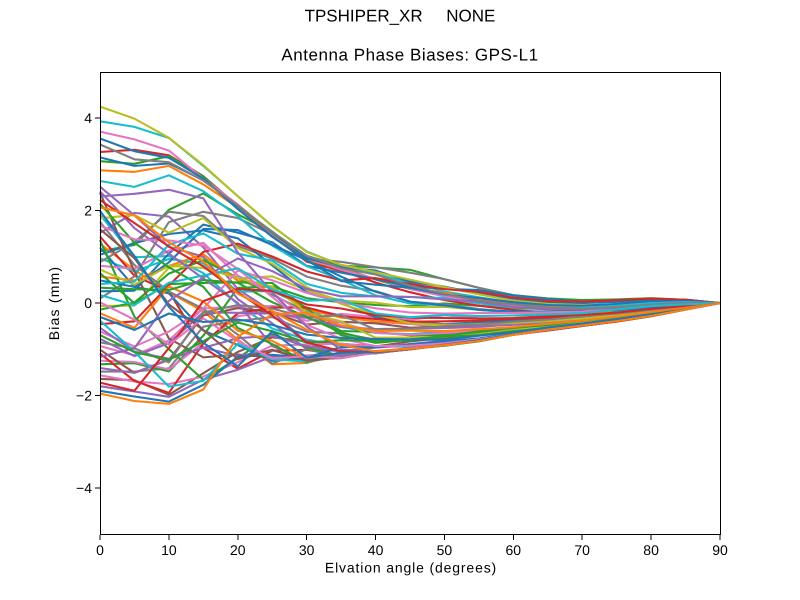  I want to click on svg-text: Elvation angle (degrees), so click(411, 568).